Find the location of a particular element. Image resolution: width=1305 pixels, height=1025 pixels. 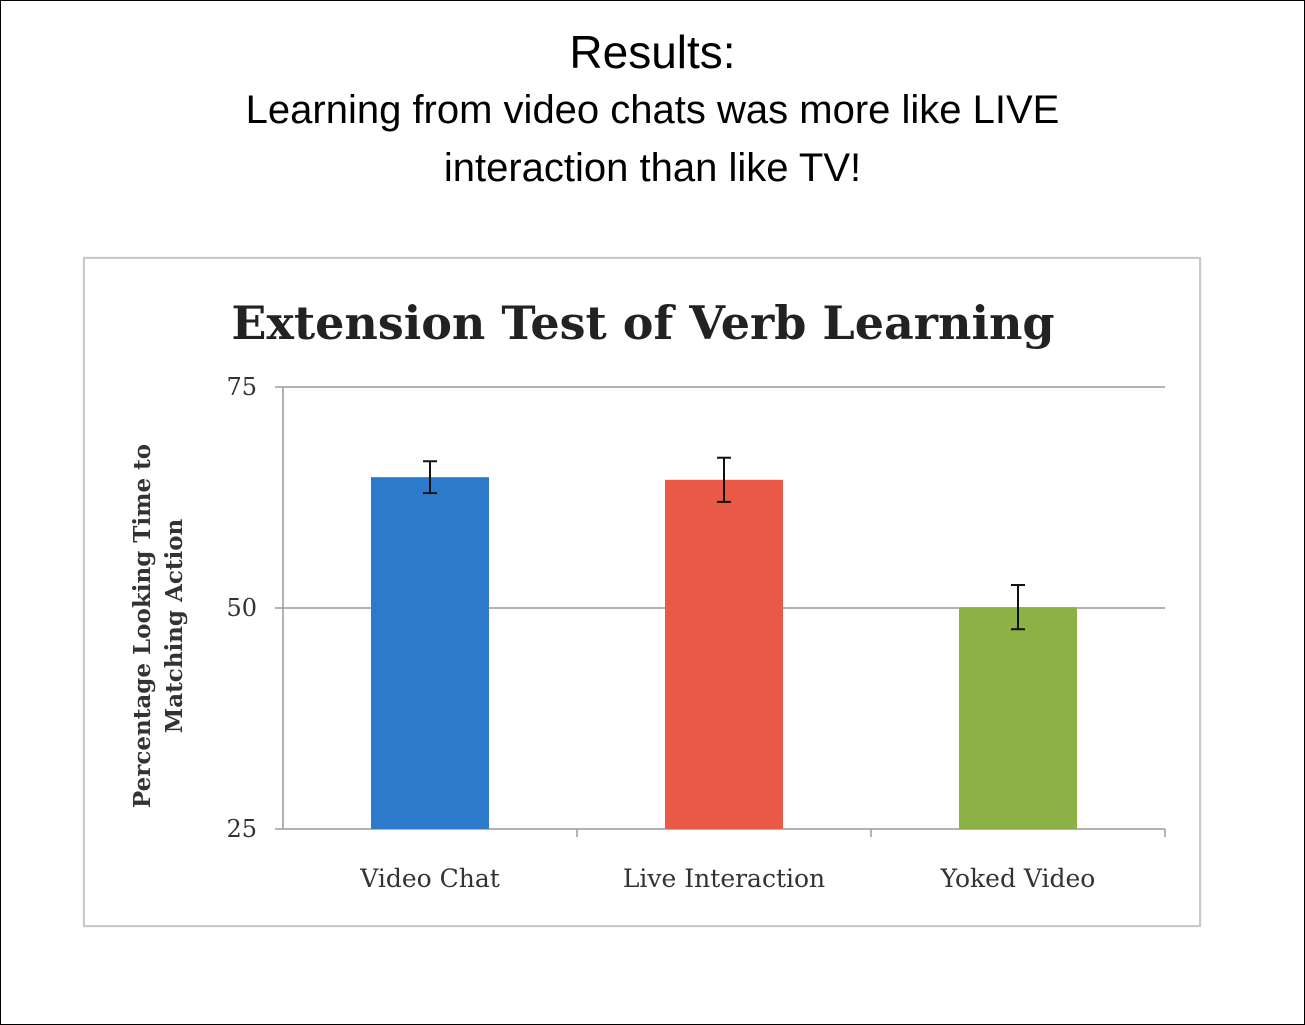

y-axis-title-line-2: Matching Action is located at coordinates (174, 625).